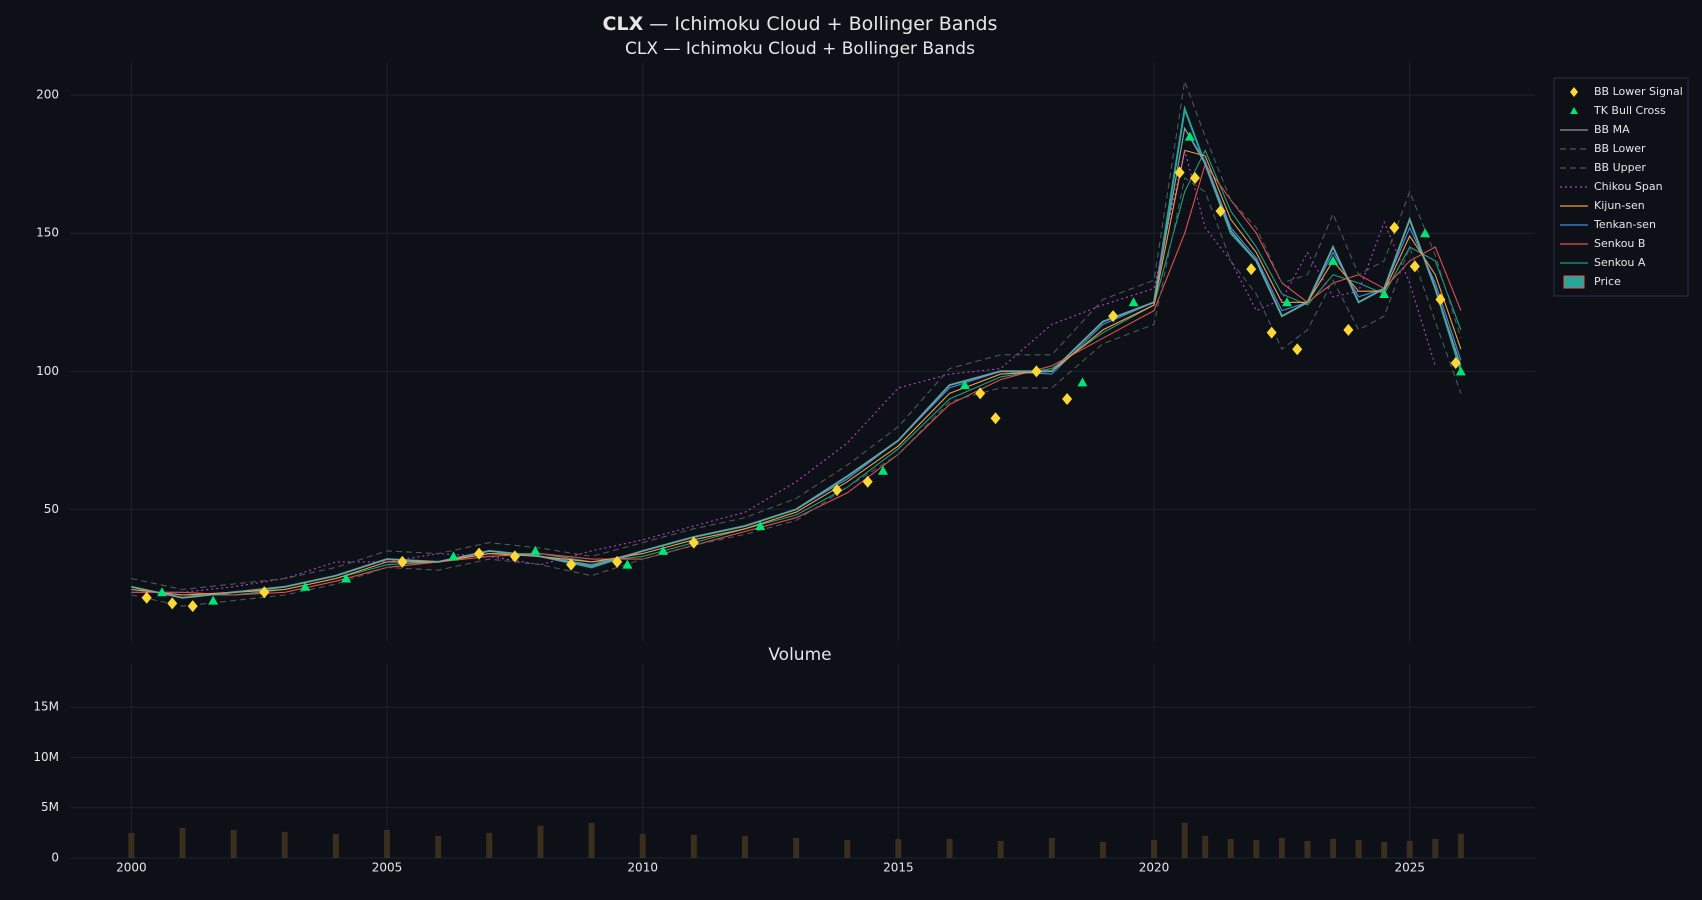 This screenshot has height=900, width=1702. I want to click on y-tick-label: 0, so click(55, 858).